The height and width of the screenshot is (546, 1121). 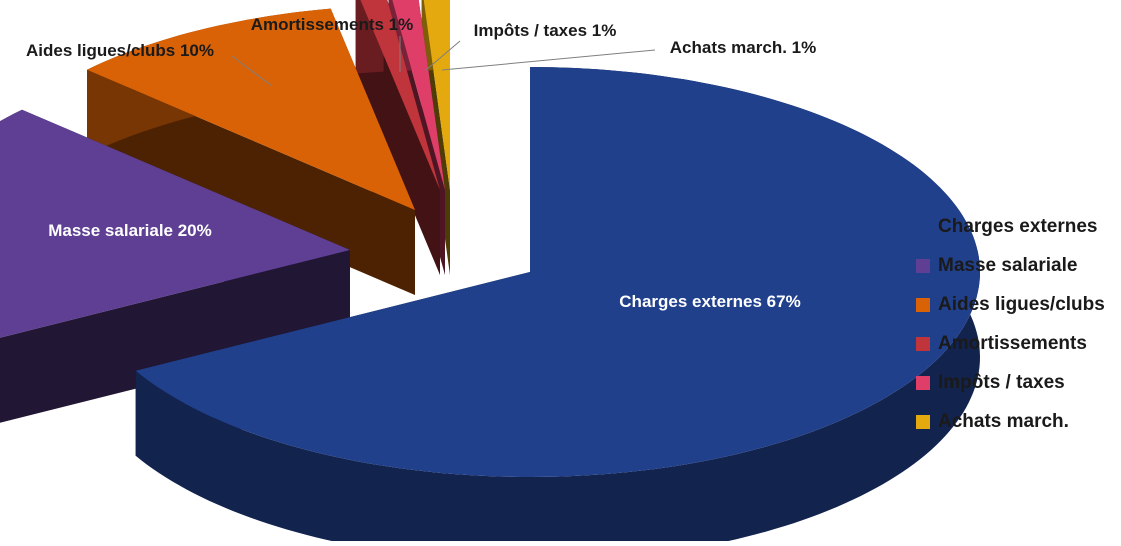 I want to click on legend-label: Aides ligues/clubs, so click(x=1021, y=304).